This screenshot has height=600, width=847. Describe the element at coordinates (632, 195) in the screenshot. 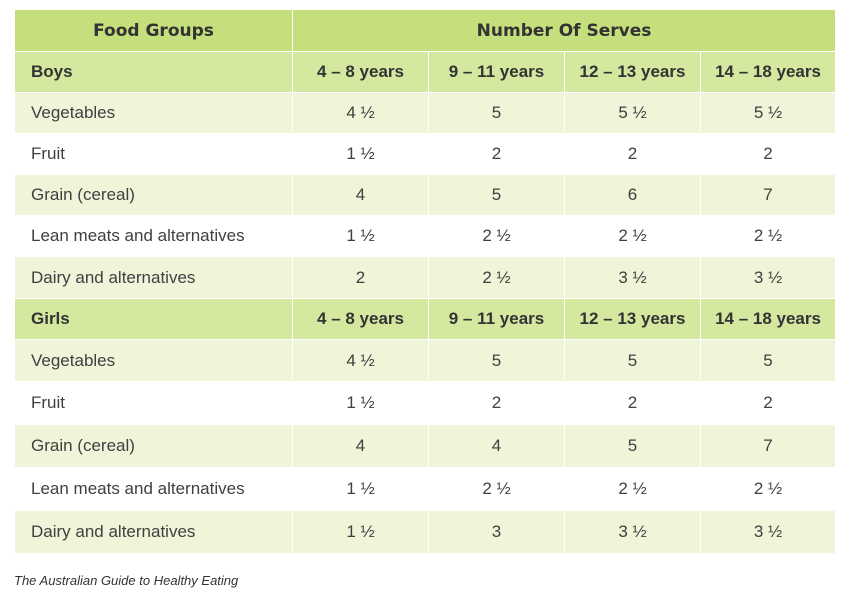

I see `serves-value-cell: 6` at that location.